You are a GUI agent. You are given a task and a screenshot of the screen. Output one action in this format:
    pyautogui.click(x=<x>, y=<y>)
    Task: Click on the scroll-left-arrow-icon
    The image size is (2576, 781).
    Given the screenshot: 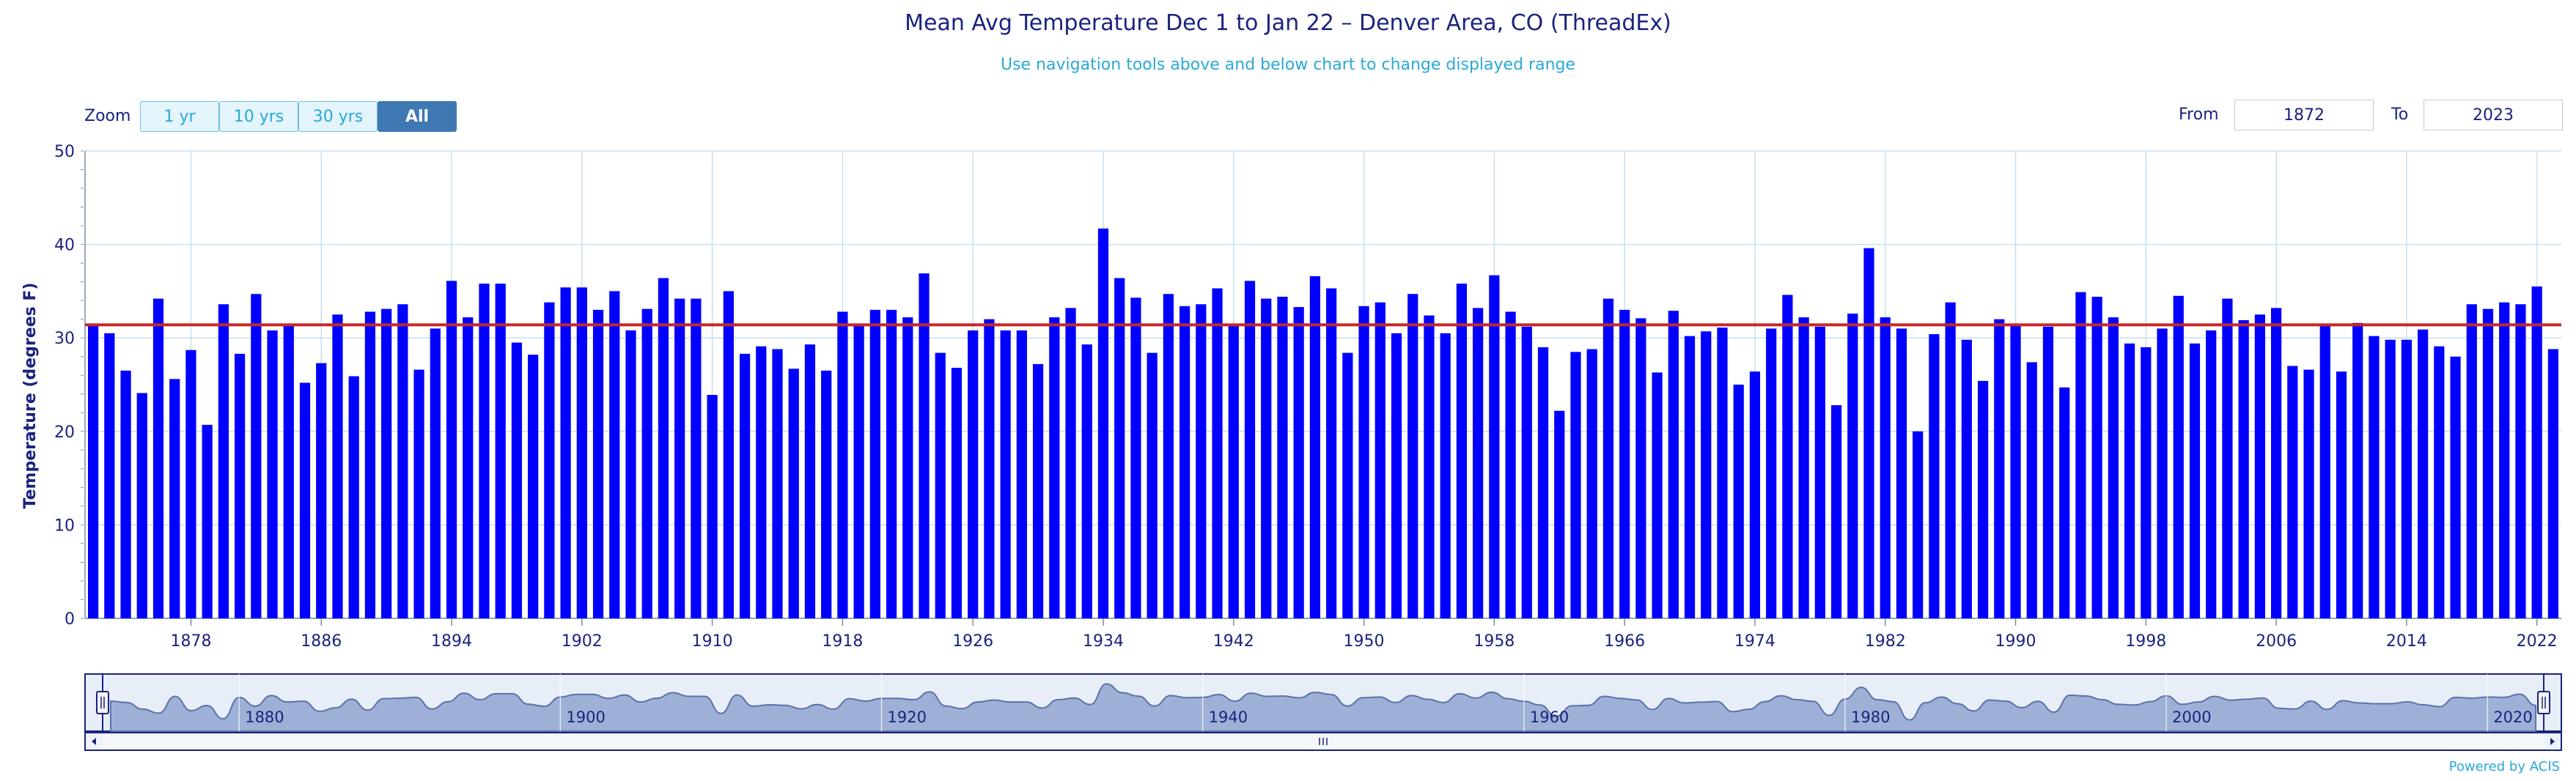 What is the action you would take?
    pyautogui.click(x=94, y=741)
    